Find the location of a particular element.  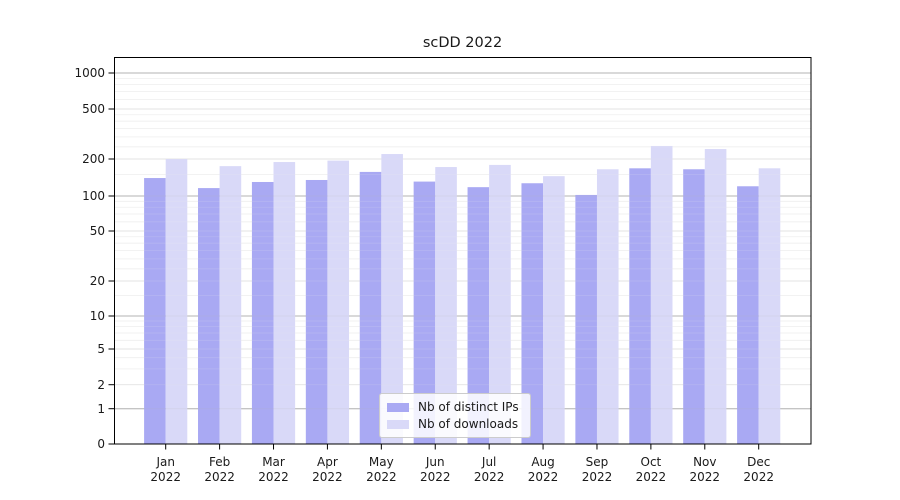

bar-jun-downloads is located at coordinates (446, 305).